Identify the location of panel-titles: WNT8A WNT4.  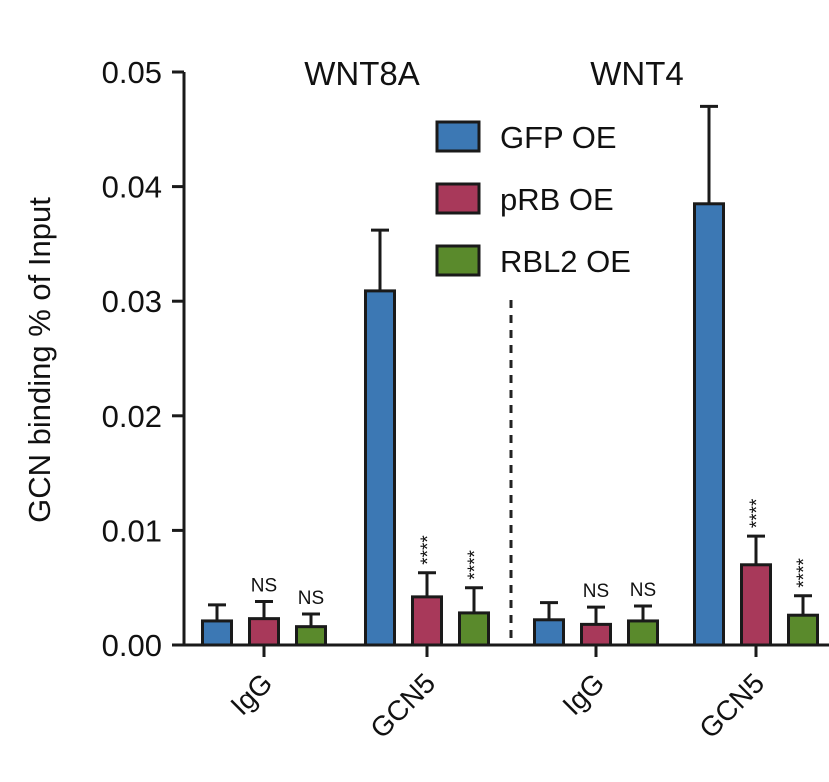
(494, 73).